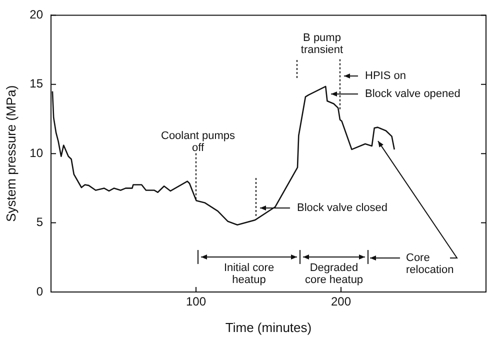 Image resolution: width=500 pixels, height=340 pixels. Describe the element at coordinates (268, 327) in the screenshot. I see `x-axis-title: Time (minutes)` at that location.